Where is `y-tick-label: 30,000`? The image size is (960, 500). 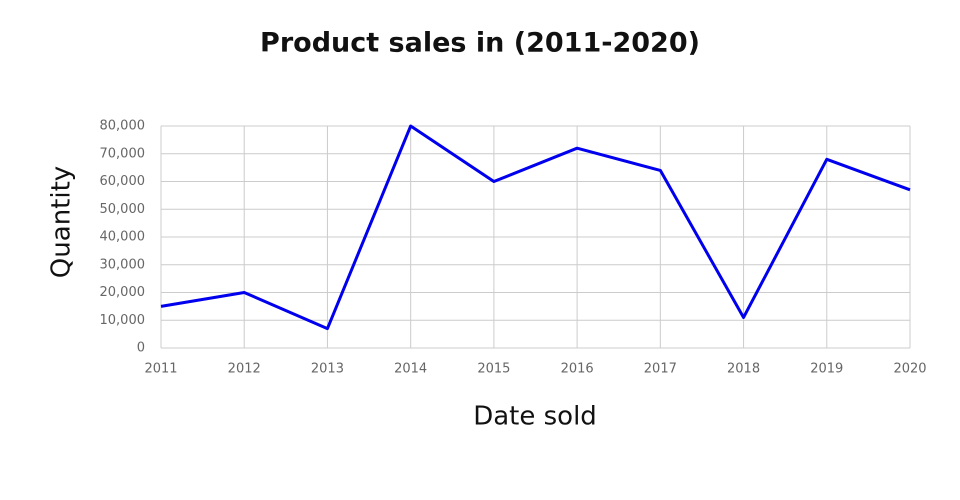
y-tick-label: 30,000 is located at coordinates (123, 264).